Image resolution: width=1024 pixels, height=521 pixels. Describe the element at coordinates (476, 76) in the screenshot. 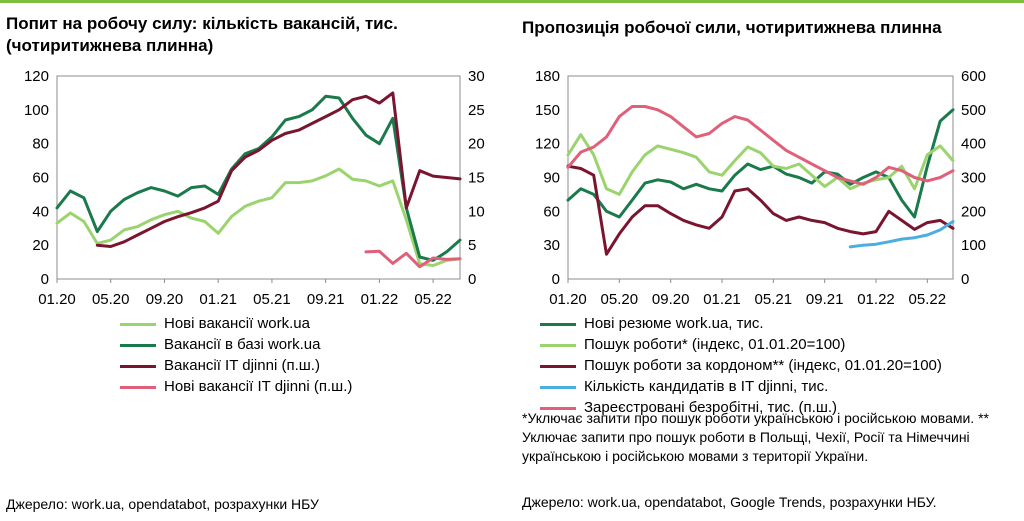

I see `y-right-tick-label: 30` at that location.